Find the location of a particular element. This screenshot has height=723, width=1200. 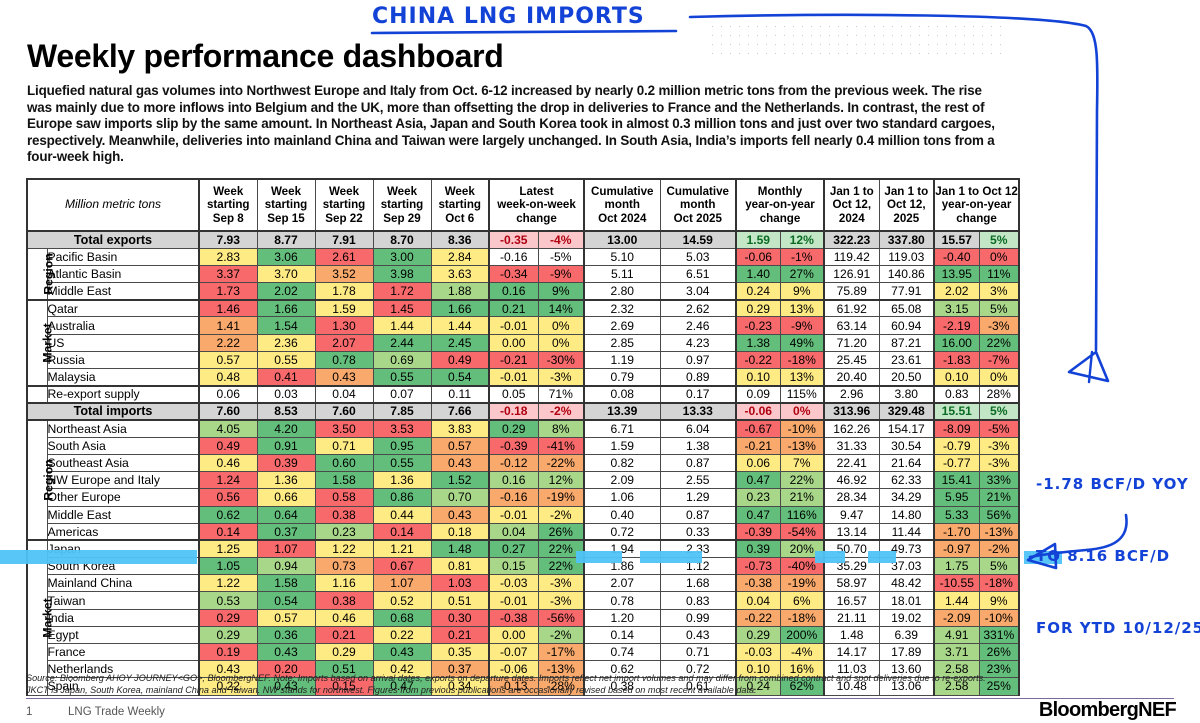

table-cell: 0.78 is located at coordinates (622, 600).